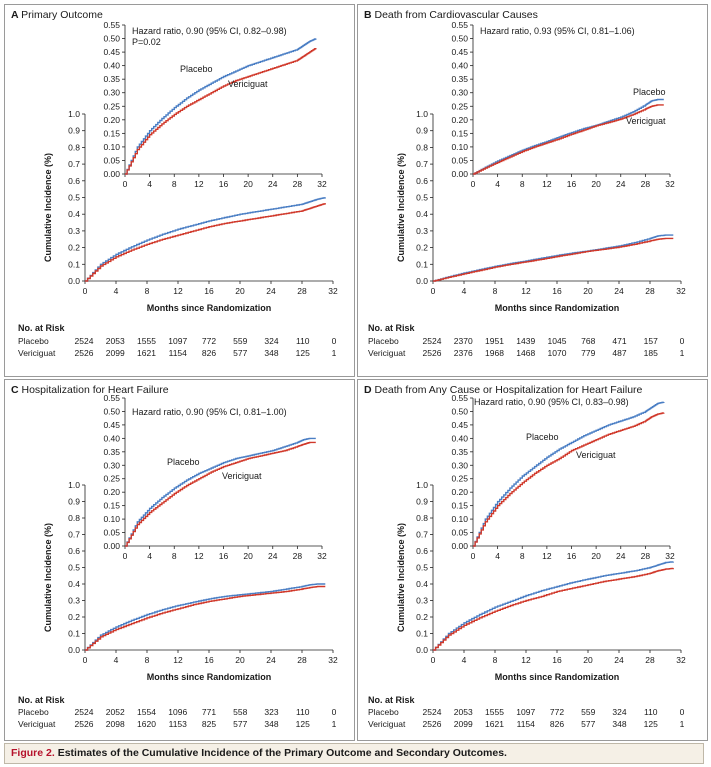  Describe the element at coordinates (37, 724) in the screenshot. I see `risk-row-label: Vericiguat` at that location.